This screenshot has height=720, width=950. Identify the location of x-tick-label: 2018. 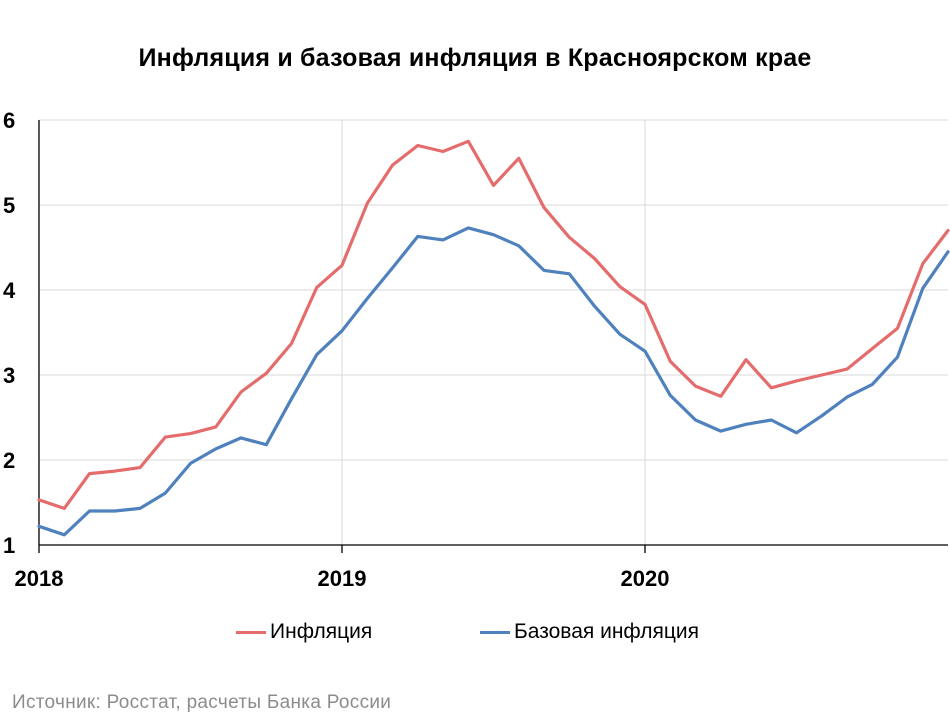
(39, 578).